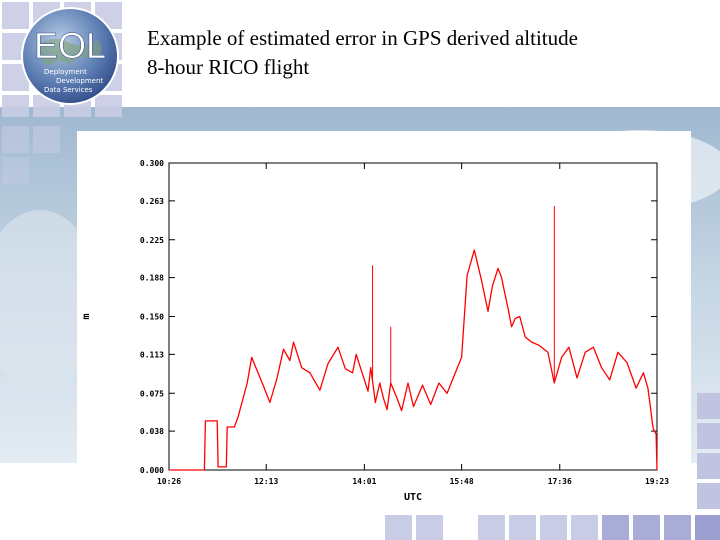  I want to click on y-tick-label: 0.075, so click(152, 393).